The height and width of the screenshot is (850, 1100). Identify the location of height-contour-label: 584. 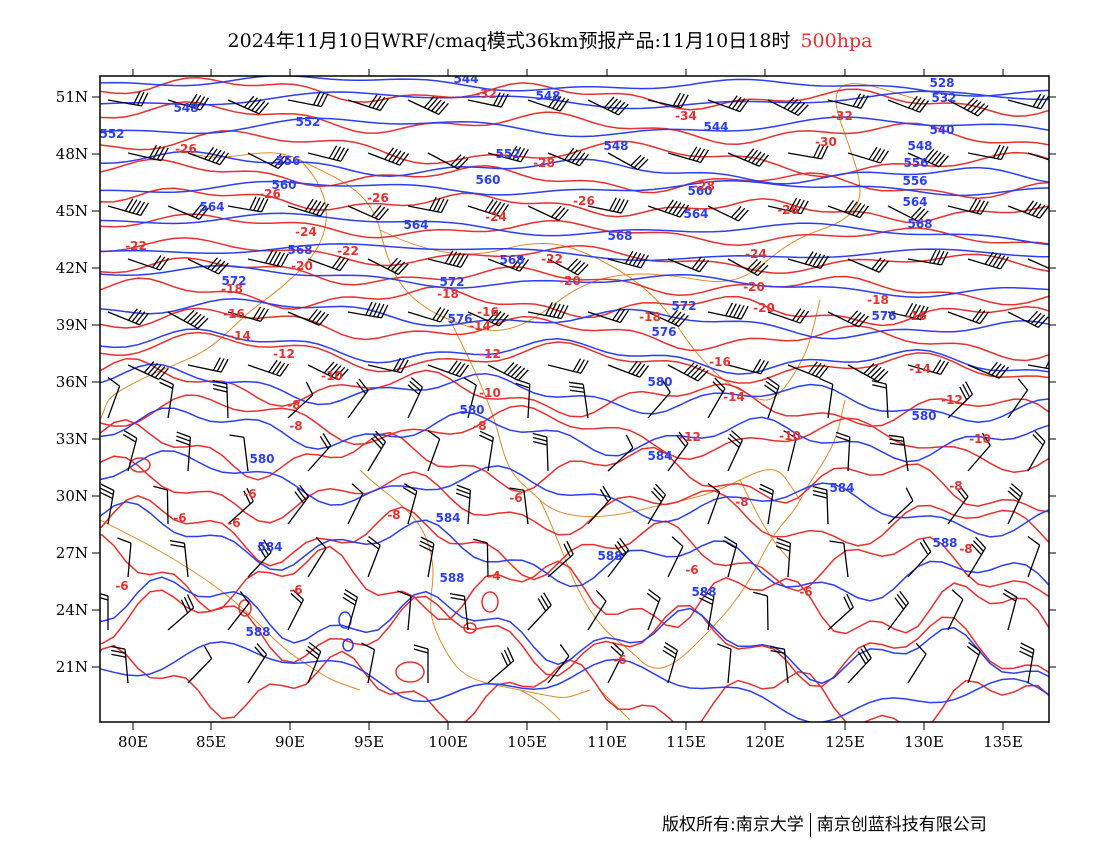
(841, 488).